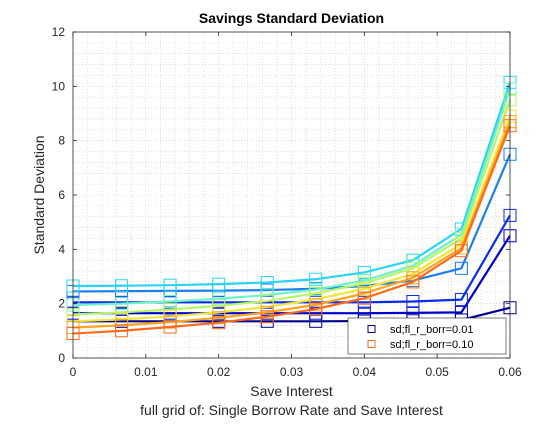  Describe the element at coordinates (39, 194) in the screenshot. I see `y-axis-label: Standard Deviation` at that location.